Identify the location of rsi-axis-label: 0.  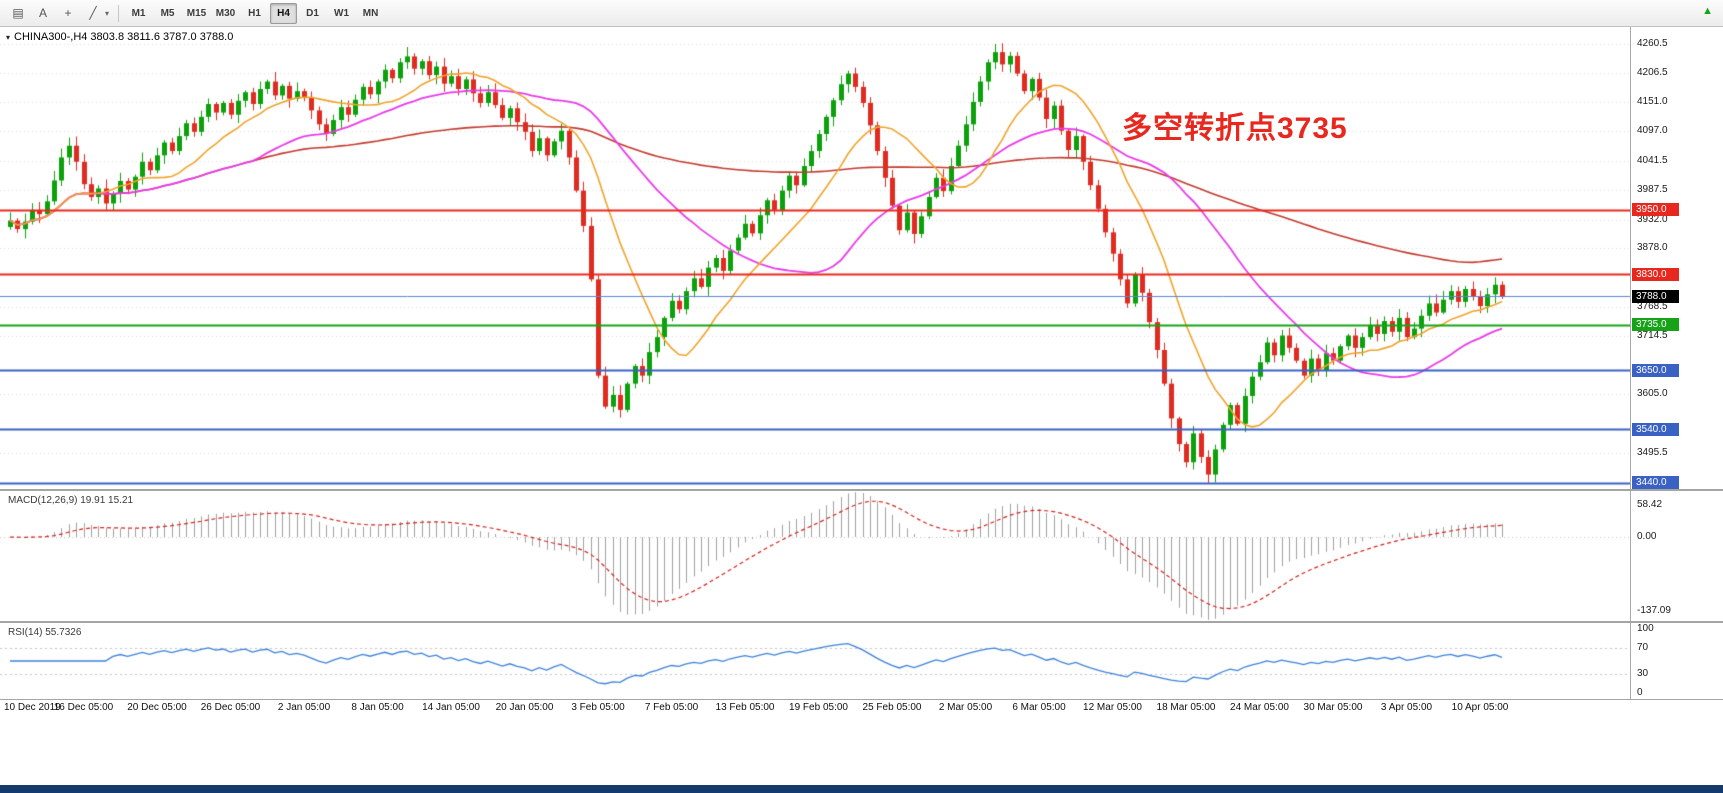
(1640, 692).